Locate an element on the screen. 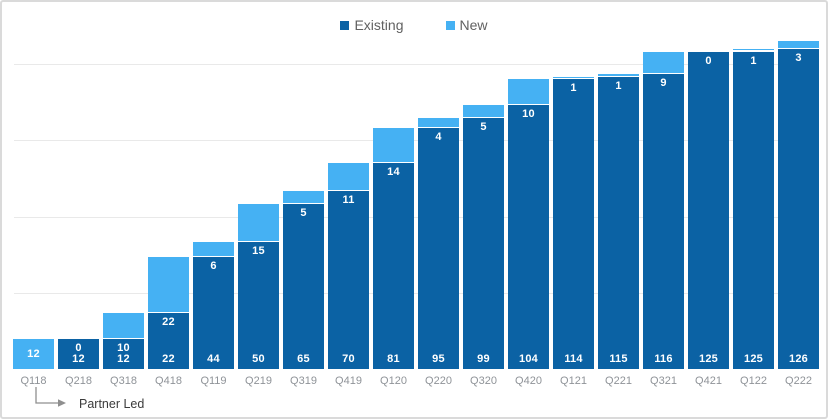 The image size is (828, 419). bar-group-Q118: 12 Q118 is located at coordinates (33, 209).